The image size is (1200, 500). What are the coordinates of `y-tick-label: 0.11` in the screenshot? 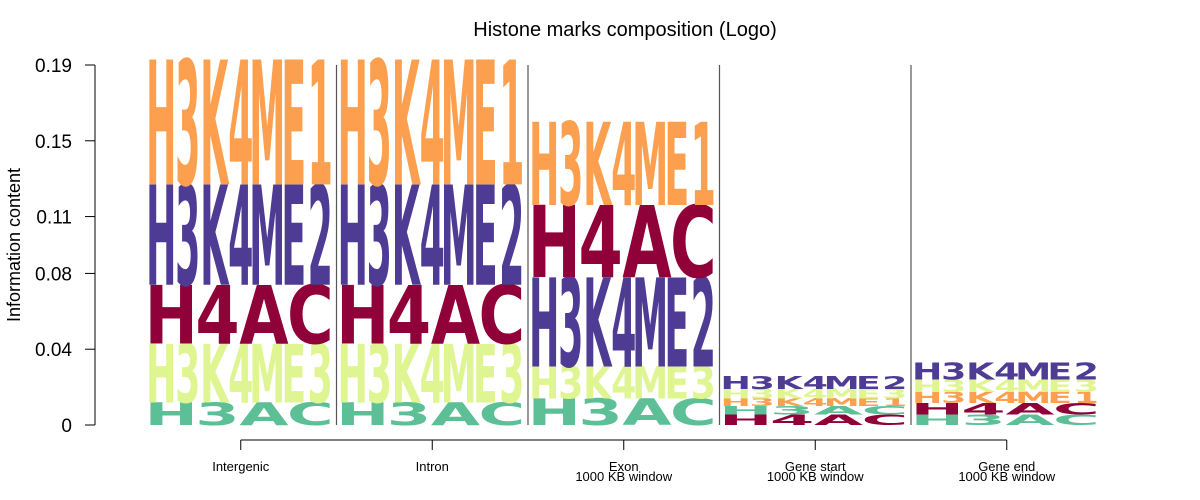 It's located at (54, 218).